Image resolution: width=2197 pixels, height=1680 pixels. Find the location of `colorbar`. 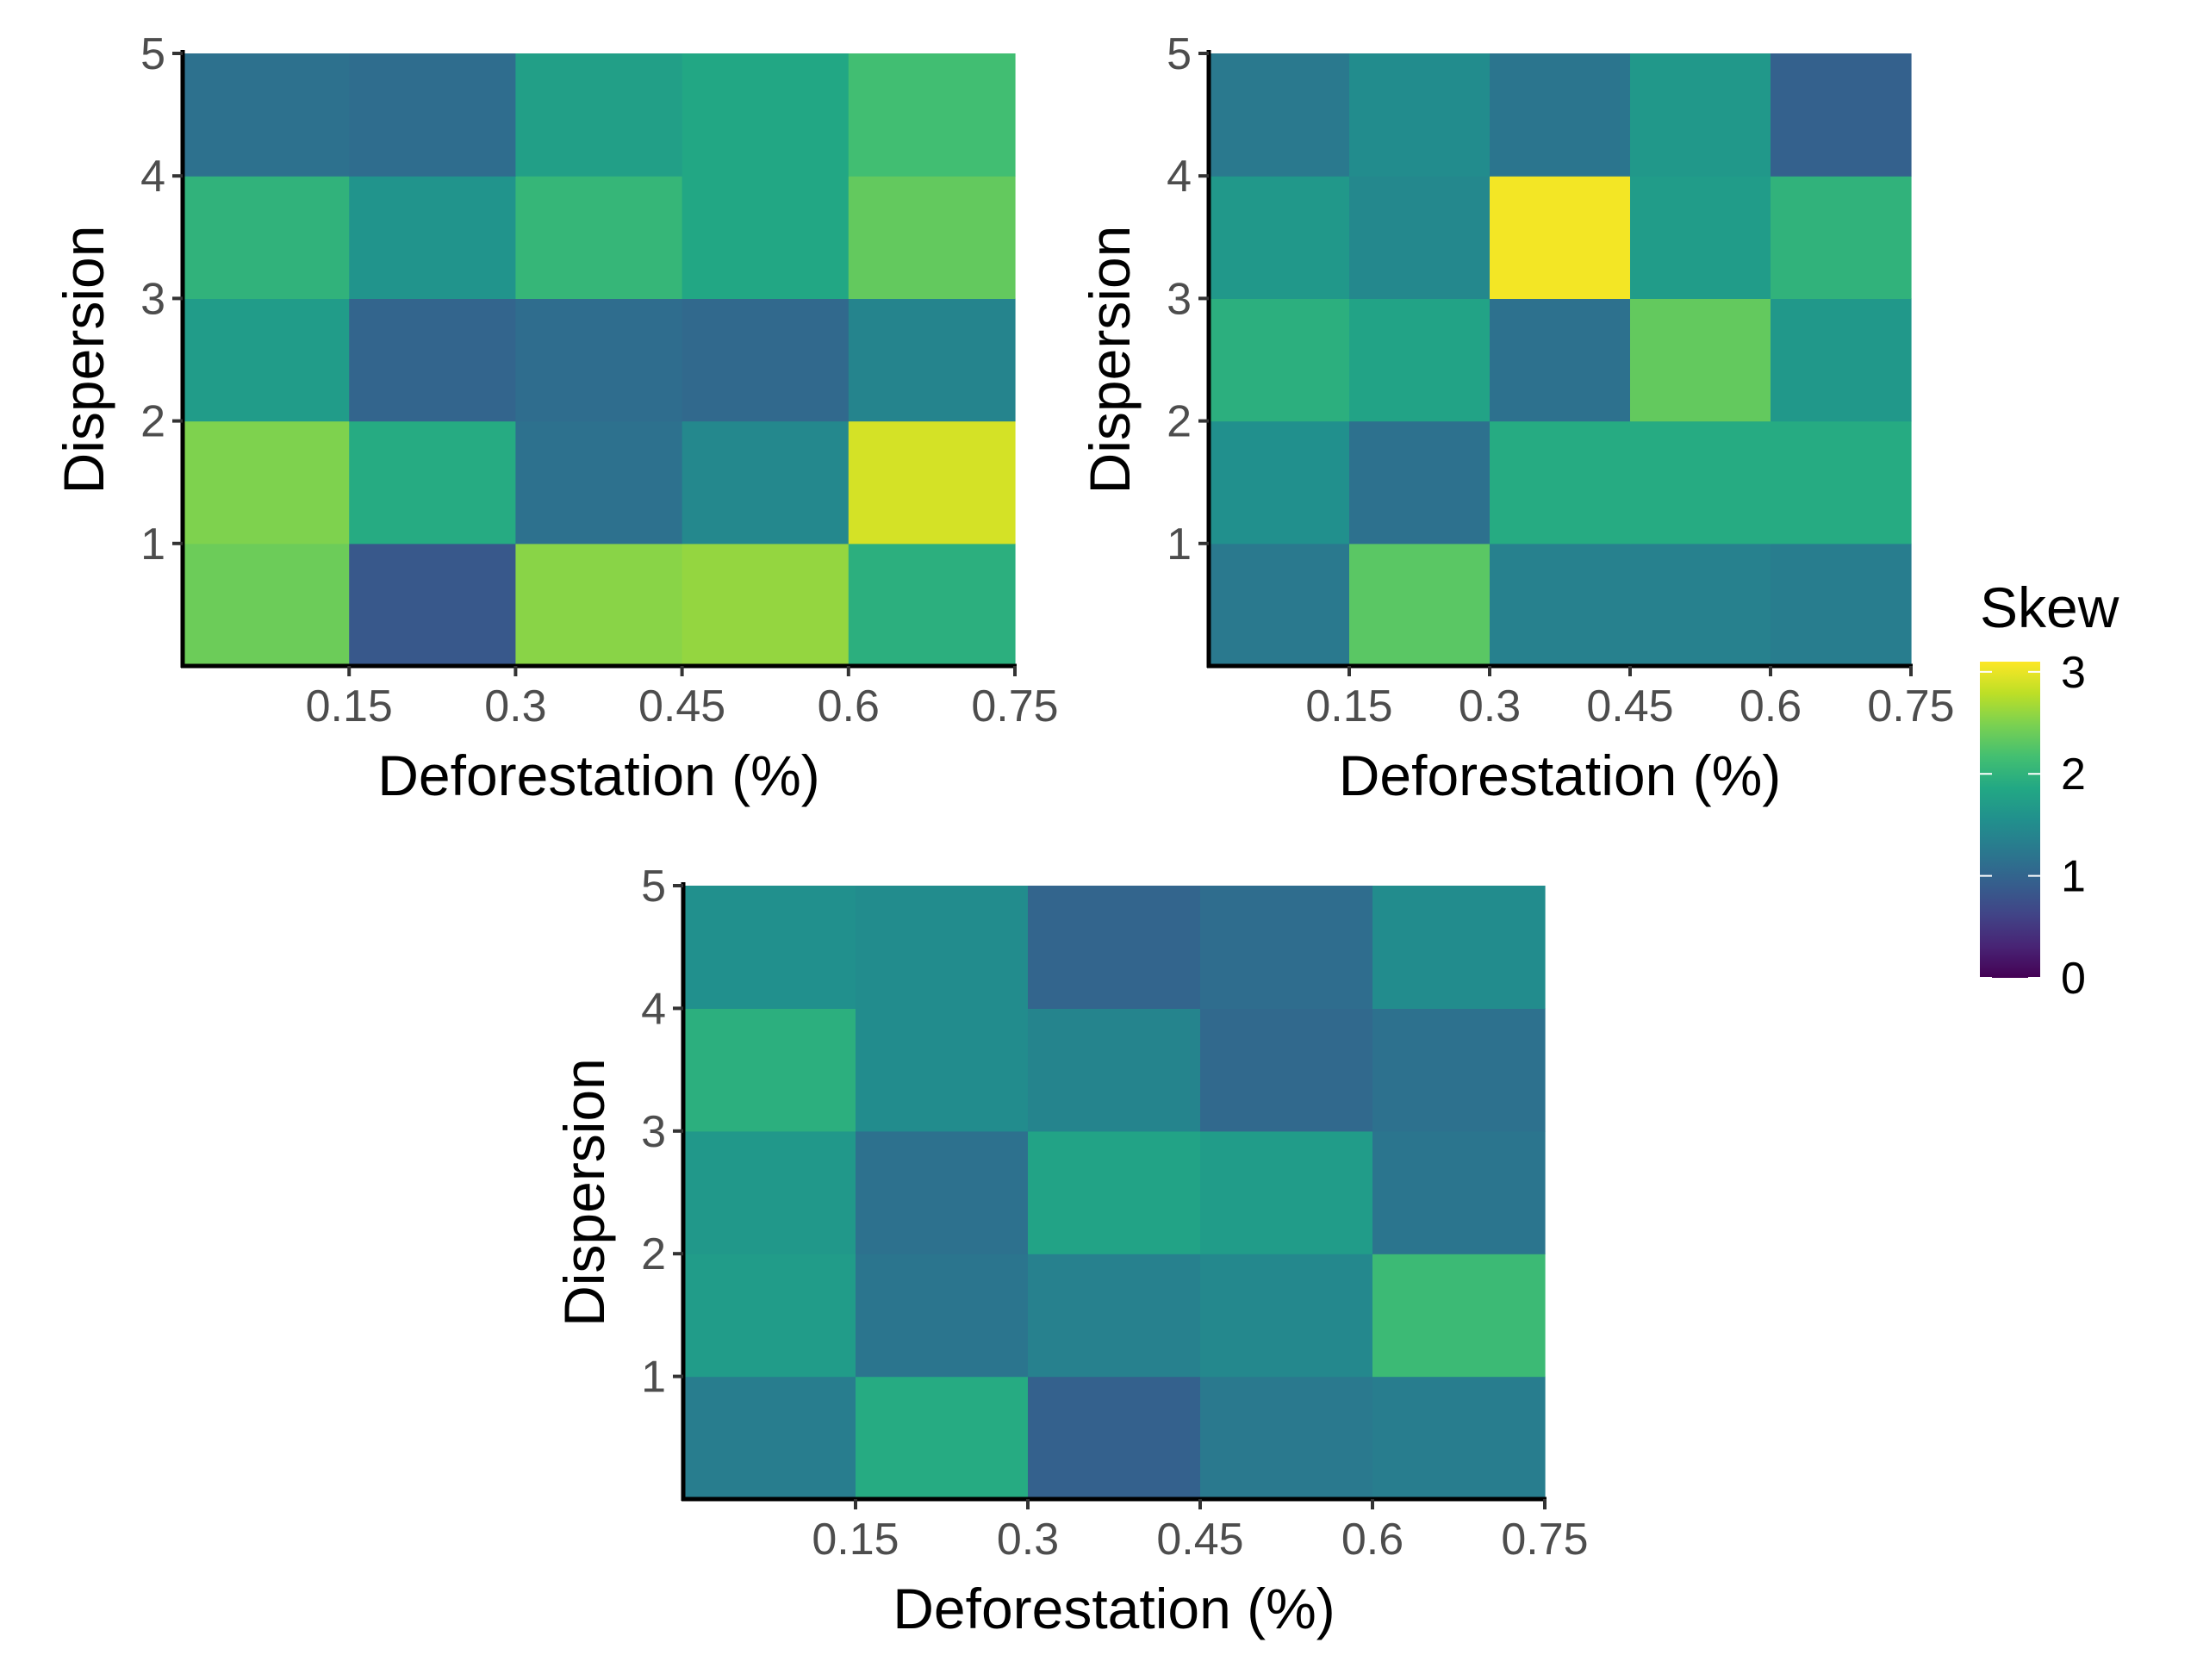

colorbar is located at coordinates (2010, 820).